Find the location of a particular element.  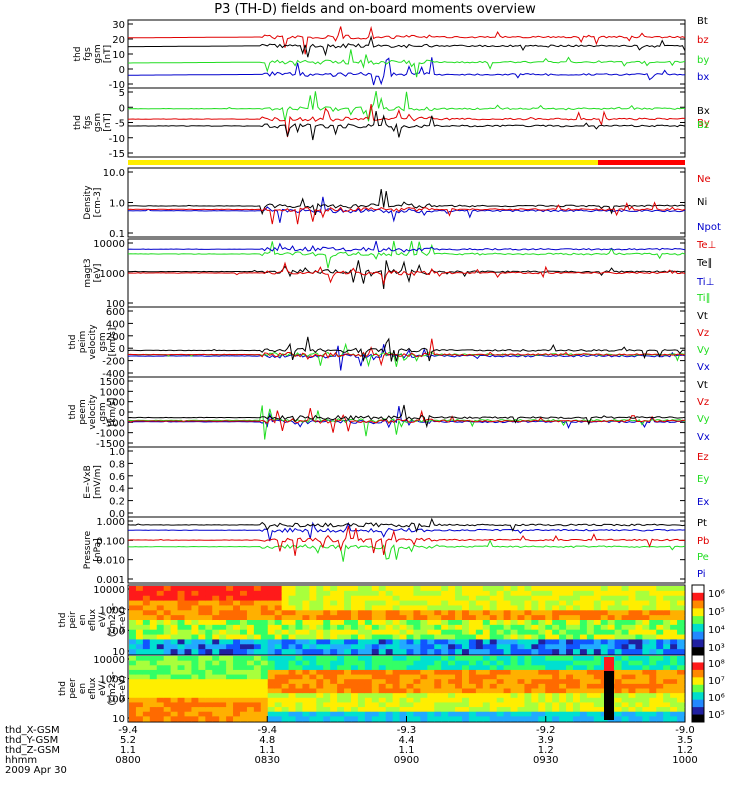

series-line-Ni is located at coordinates (407, 202).